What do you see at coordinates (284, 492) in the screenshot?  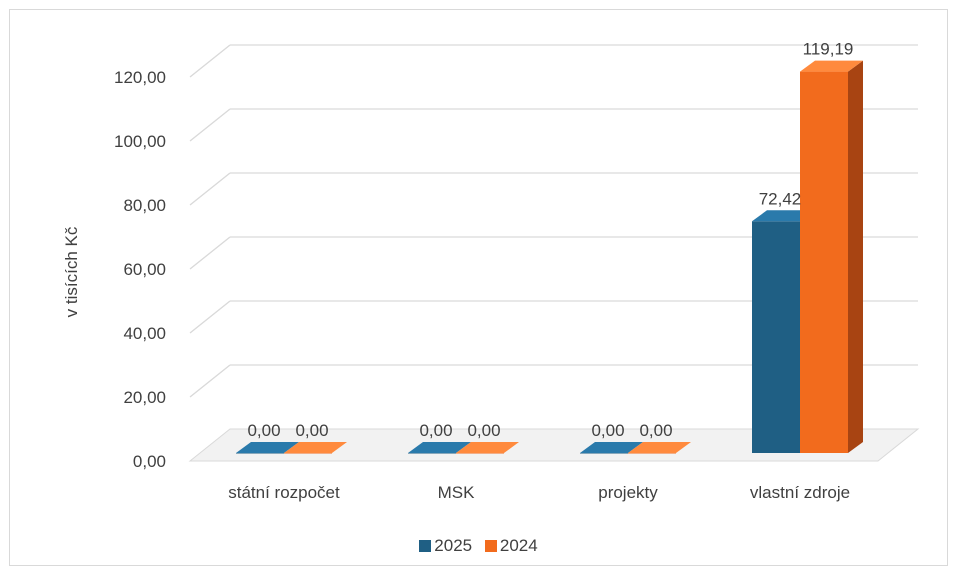 I see `x-tick-label: státní rozpočet` at bounding box center [284, 492].